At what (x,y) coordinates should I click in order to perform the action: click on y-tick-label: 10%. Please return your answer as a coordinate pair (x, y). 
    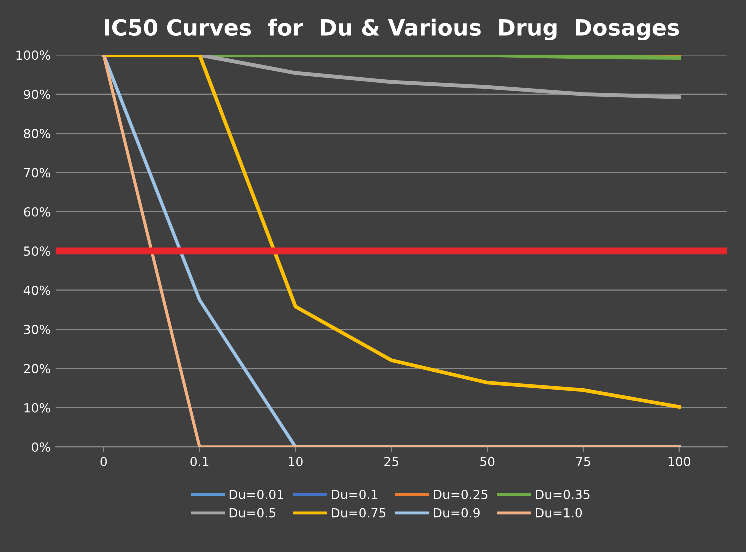
    Looking at the image, I should click on (37, 408).